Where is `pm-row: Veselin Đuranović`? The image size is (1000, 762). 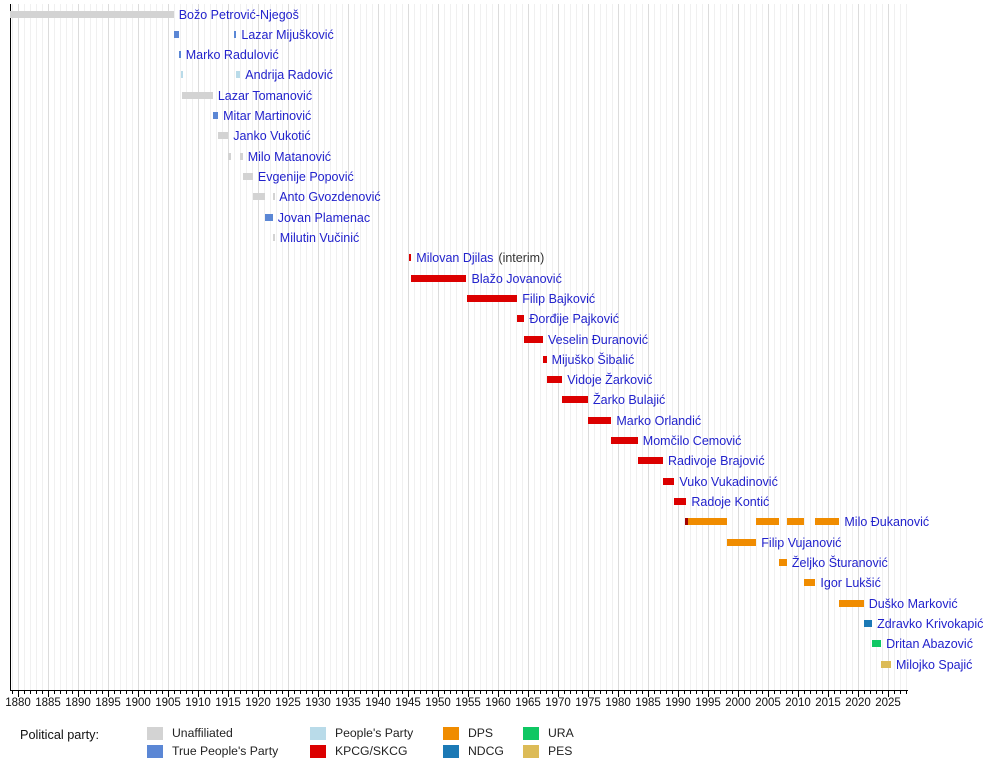
pm-row: Veselin Đuranović is located at coordinates (500, 339).